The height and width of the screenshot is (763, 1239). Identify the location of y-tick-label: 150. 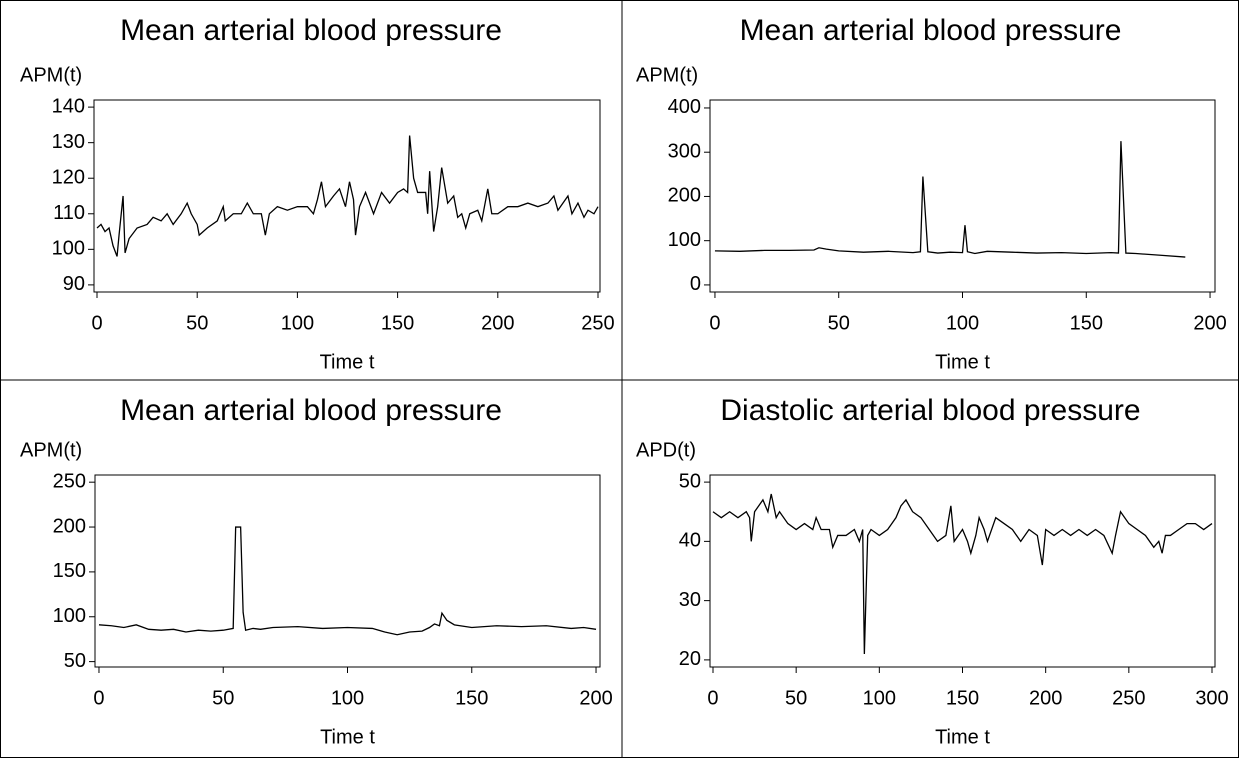
(69, 571).